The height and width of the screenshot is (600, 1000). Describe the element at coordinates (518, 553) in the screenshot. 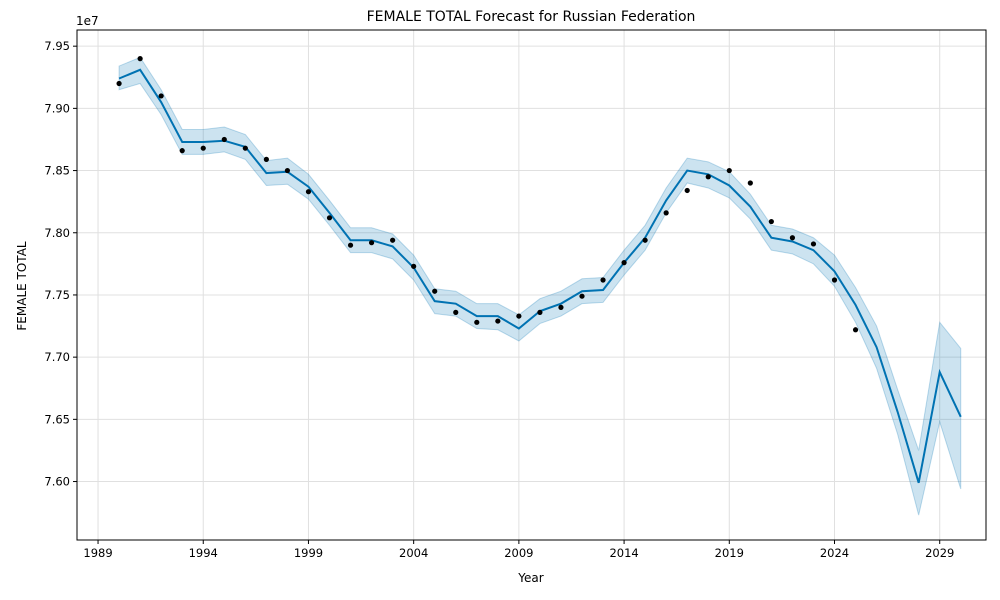

I see `x-tick-label: 2009` at that location.